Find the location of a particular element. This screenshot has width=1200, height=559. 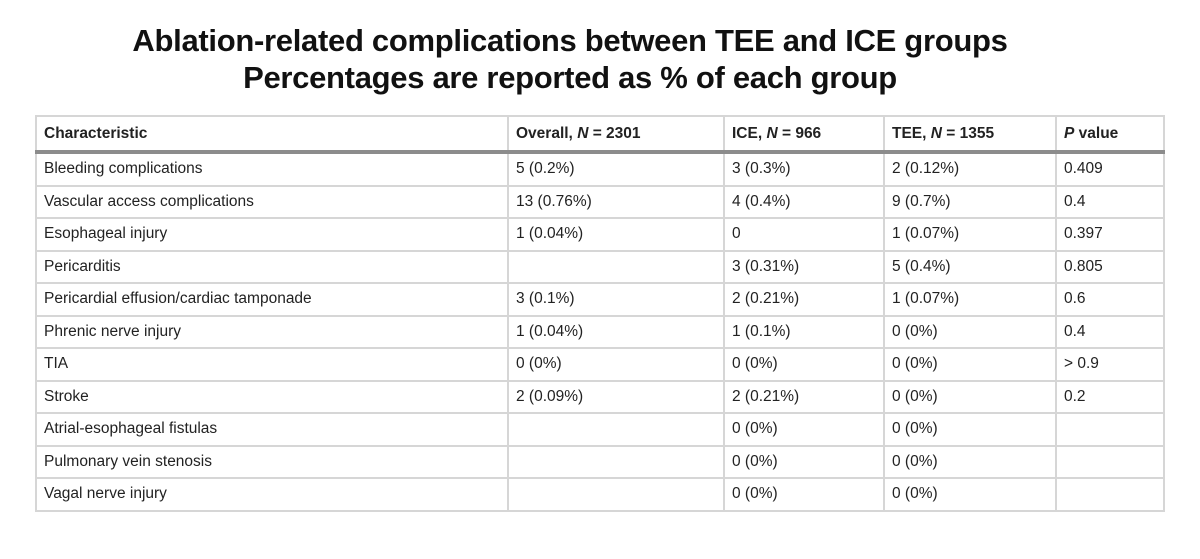

table-row: Stroke 2 (0.09%) 2 (0.21%) 0 (0%) 0.2 is located at coordinates (600, 396).